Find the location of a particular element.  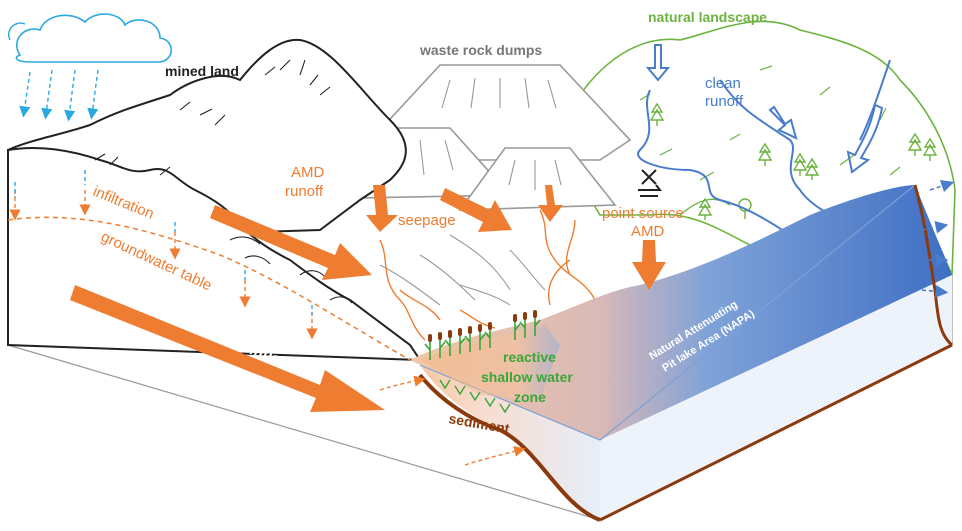

natural-landscape-label: natural landscape is located at coordinates (707, 17).